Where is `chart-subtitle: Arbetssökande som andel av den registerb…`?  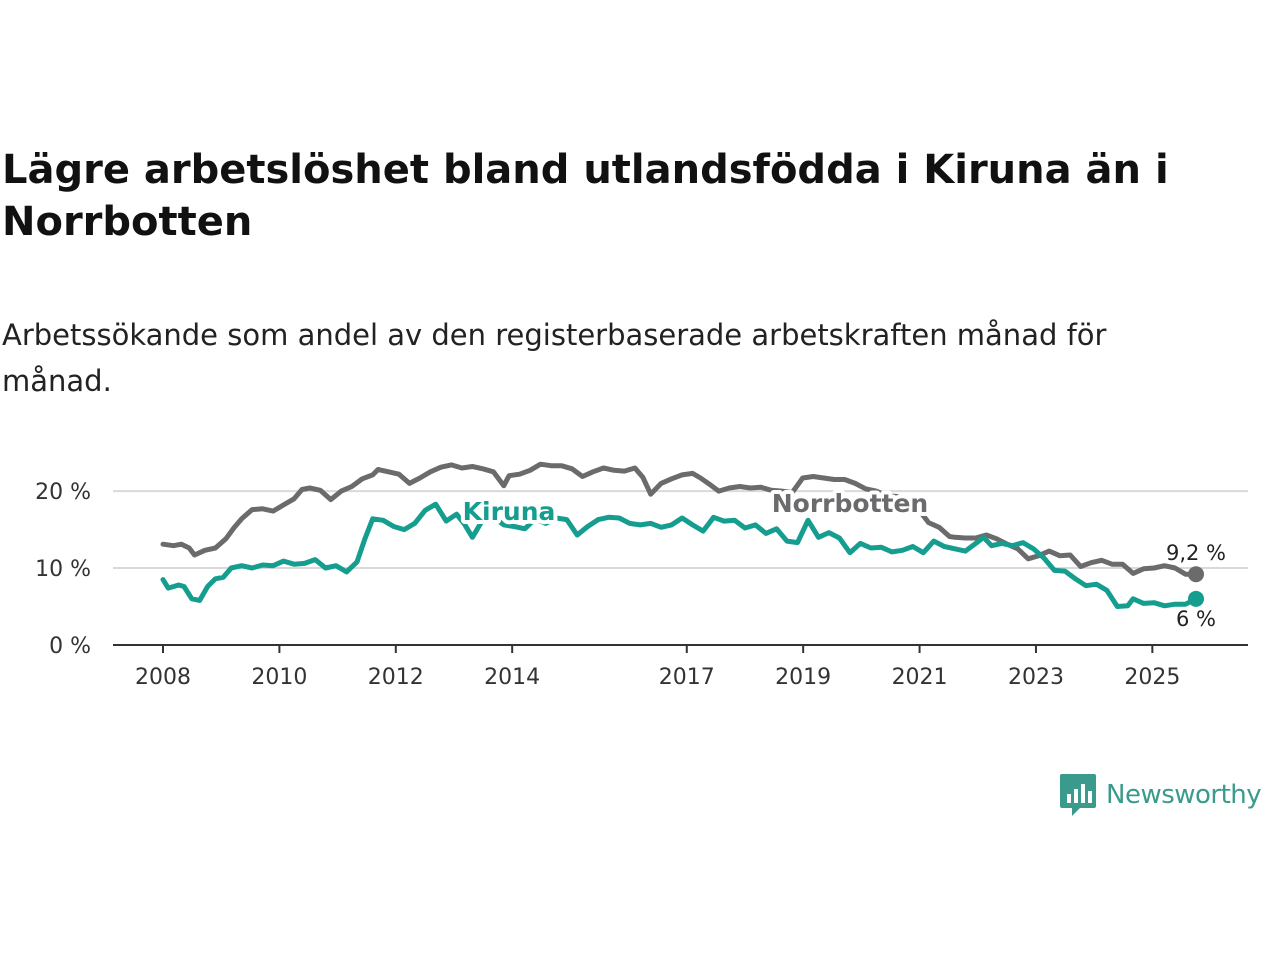 chart-subtitle: Arbetssökande som andel av den registerb… is located at coordinates (554, 358).